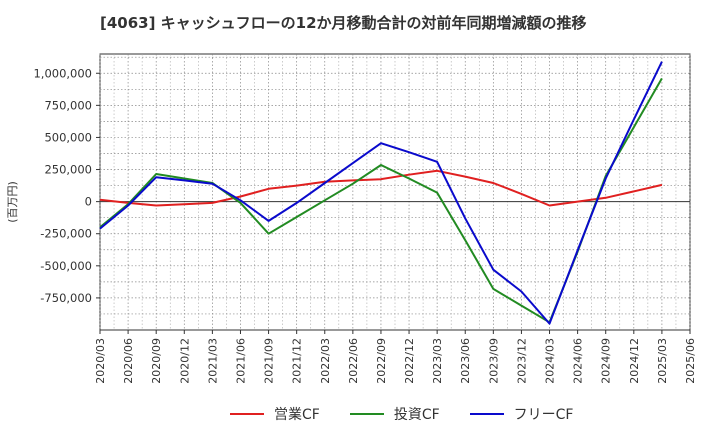 The width and height of the screenshot is (720, 440). Describe the element at coordinates (578, 361) in the screenshot. I see `x-tick-label: 2024/06` at that location.